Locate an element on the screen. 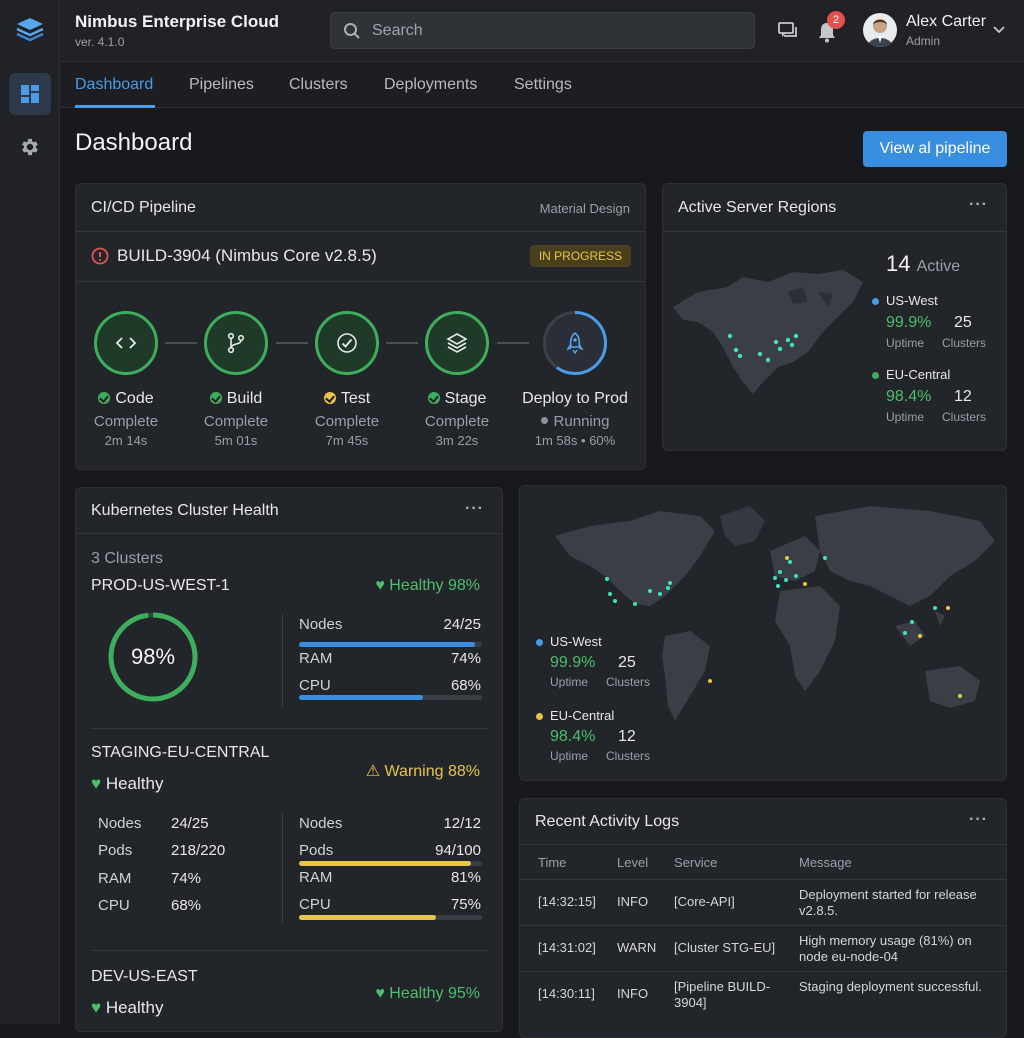 The image size is (1024, 1038). tab-settings: Settings is located at coordinates (543, 84).